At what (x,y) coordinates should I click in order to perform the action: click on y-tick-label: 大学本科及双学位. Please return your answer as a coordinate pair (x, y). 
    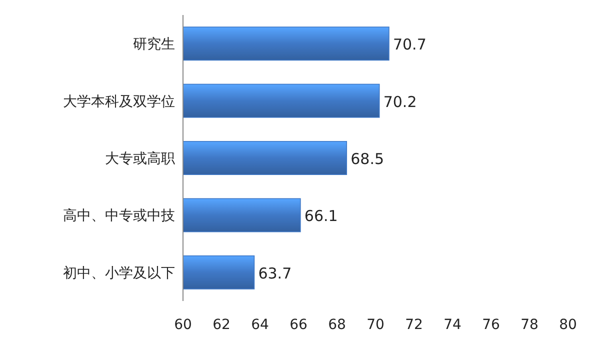
    Looking at the image, I should click on (119, 102).